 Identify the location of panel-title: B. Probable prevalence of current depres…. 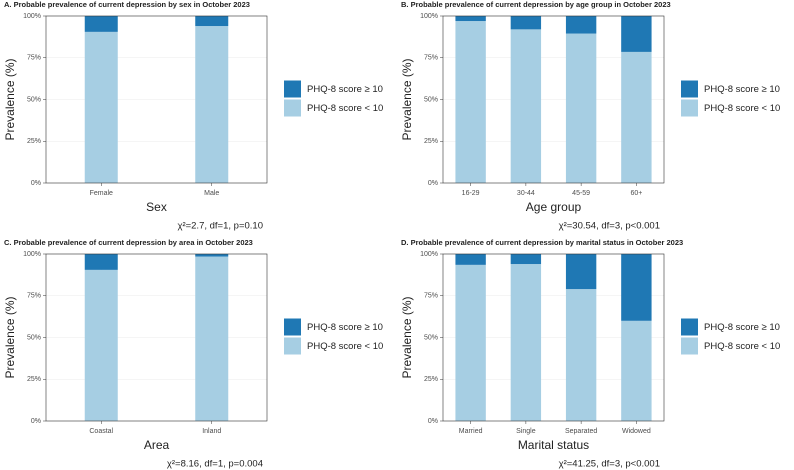
(536, 4).